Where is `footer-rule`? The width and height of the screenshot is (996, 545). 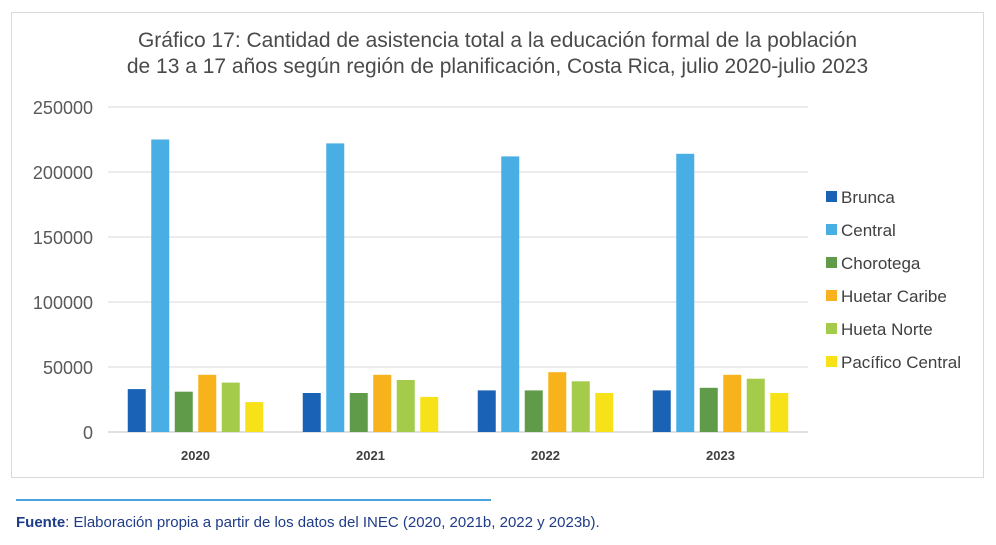
footer-rule is located at coordinates (253, 500).